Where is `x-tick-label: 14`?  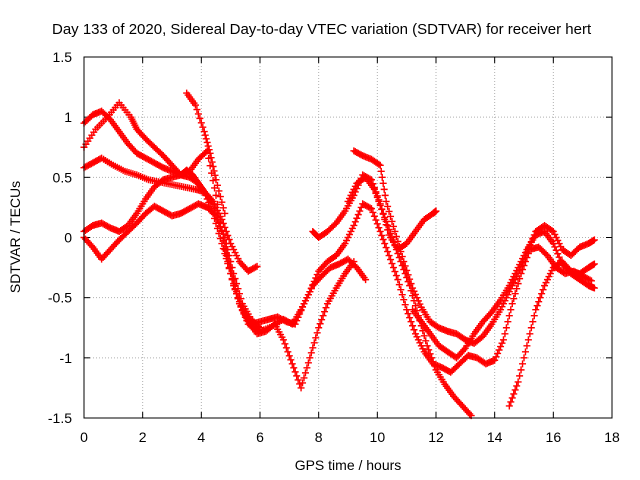
x-tick-label: 14 is located at coordinates (495, 437).